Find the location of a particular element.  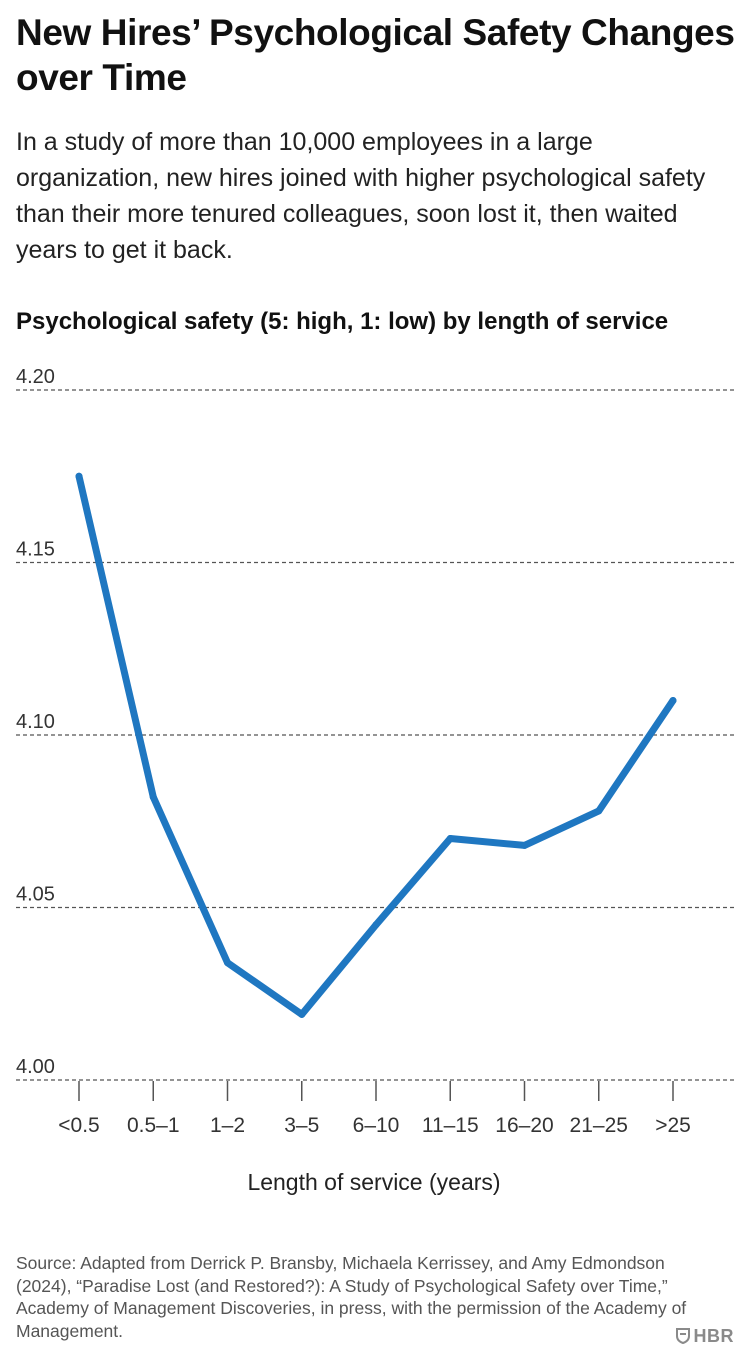

shield-icon is located at coordinates (682, 1336).